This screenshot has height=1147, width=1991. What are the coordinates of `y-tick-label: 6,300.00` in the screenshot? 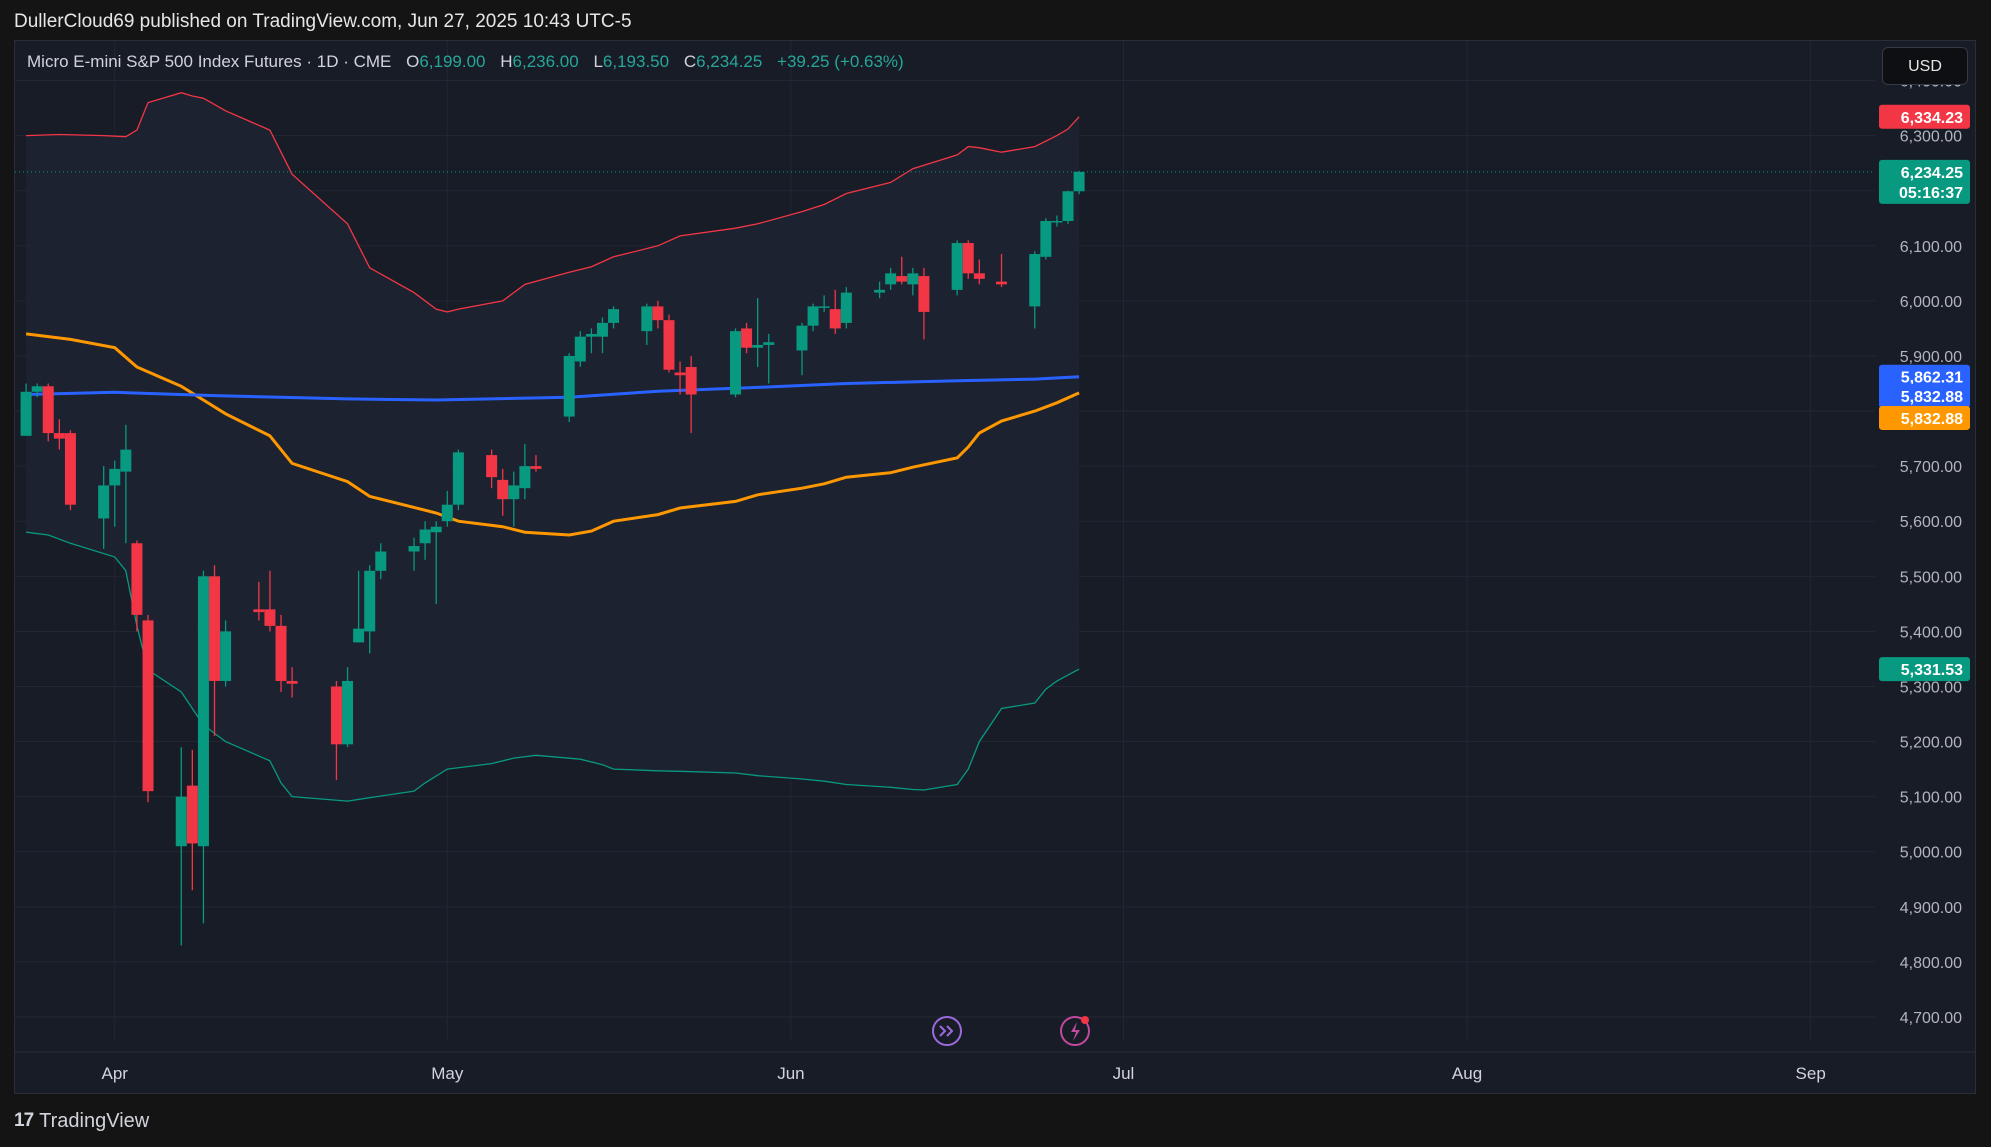 It's located at (1931, 137).